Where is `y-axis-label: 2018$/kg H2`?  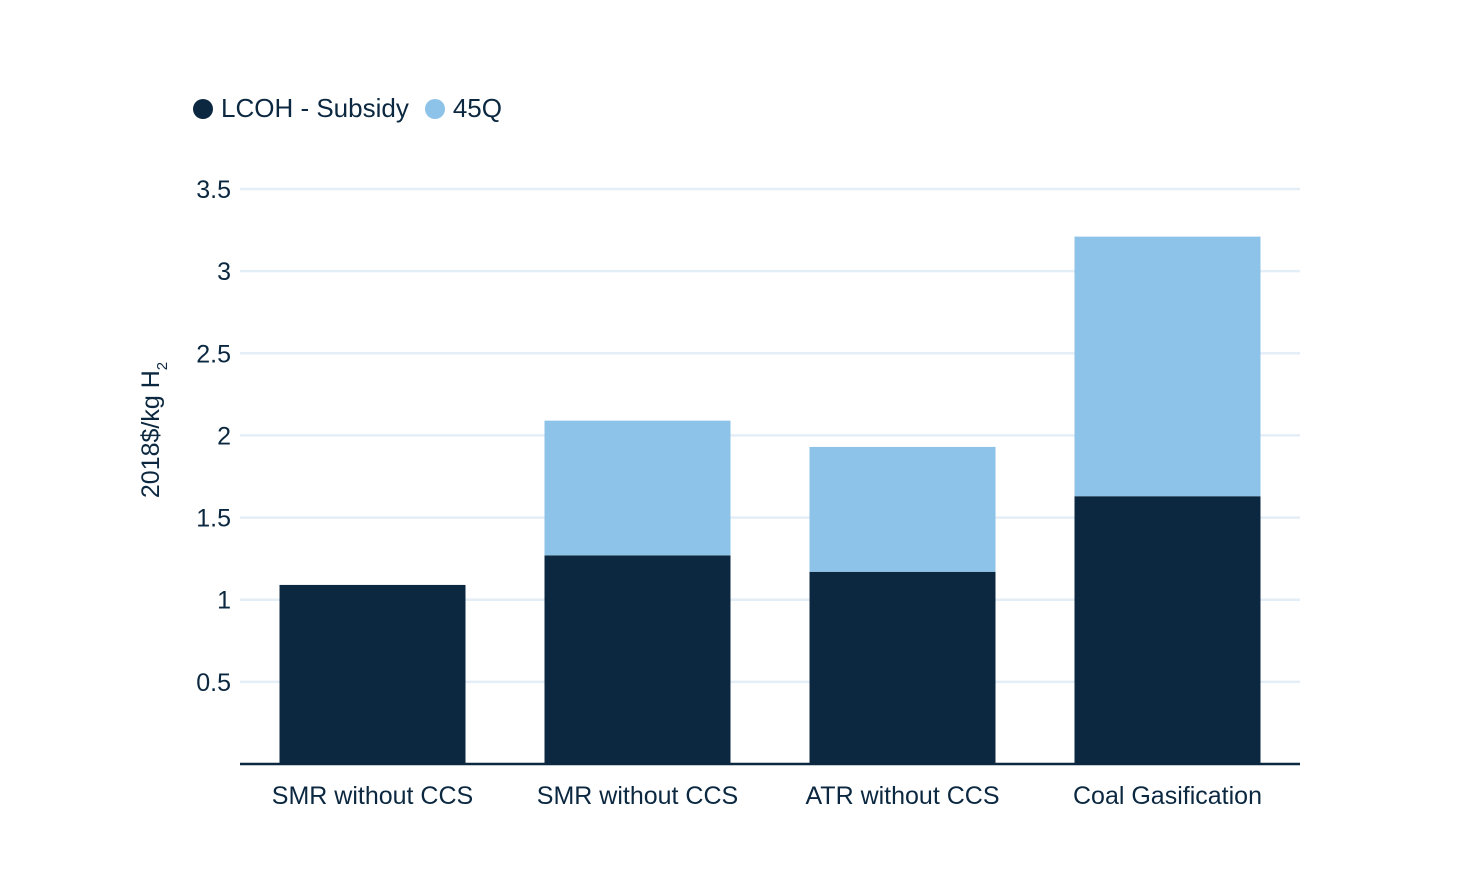
y-axis-label: 2018$/kg H2 is located at coordinates (154, 430).